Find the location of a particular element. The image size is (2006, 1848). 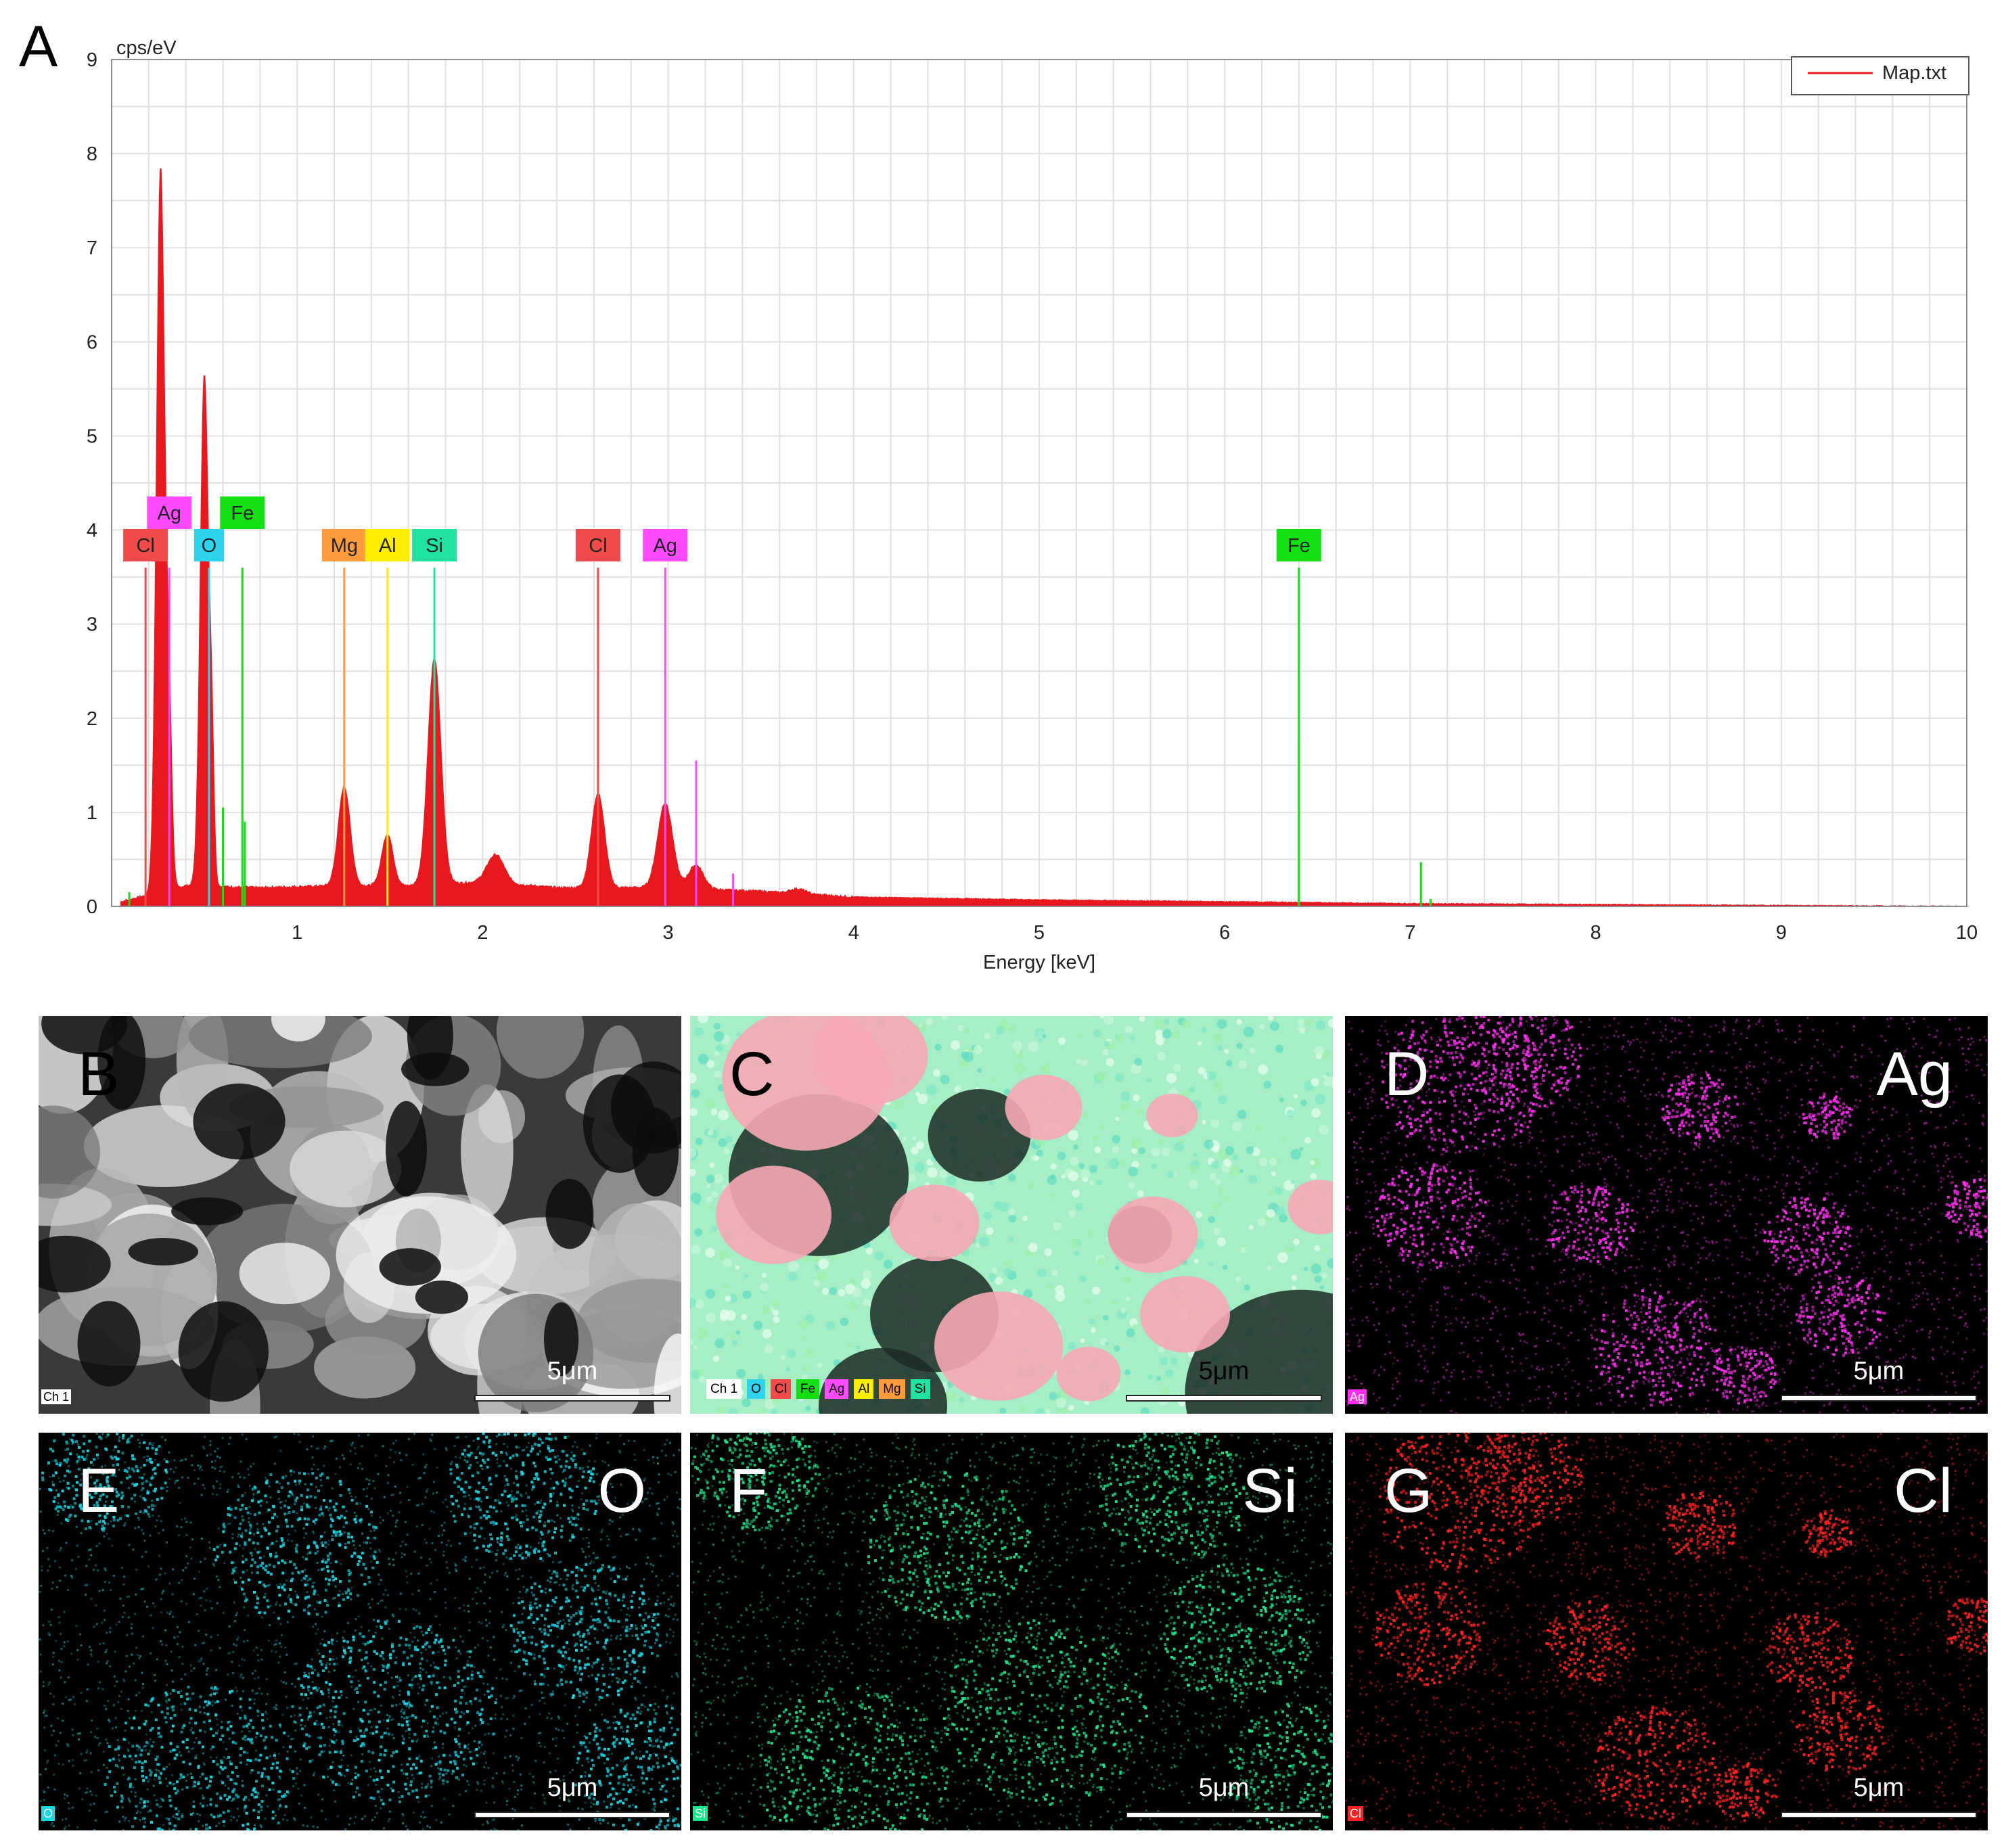

overlay-legend: Ch 1 O Cl Fe Ag Al Mg Si is located at coordinates (818, 1389).